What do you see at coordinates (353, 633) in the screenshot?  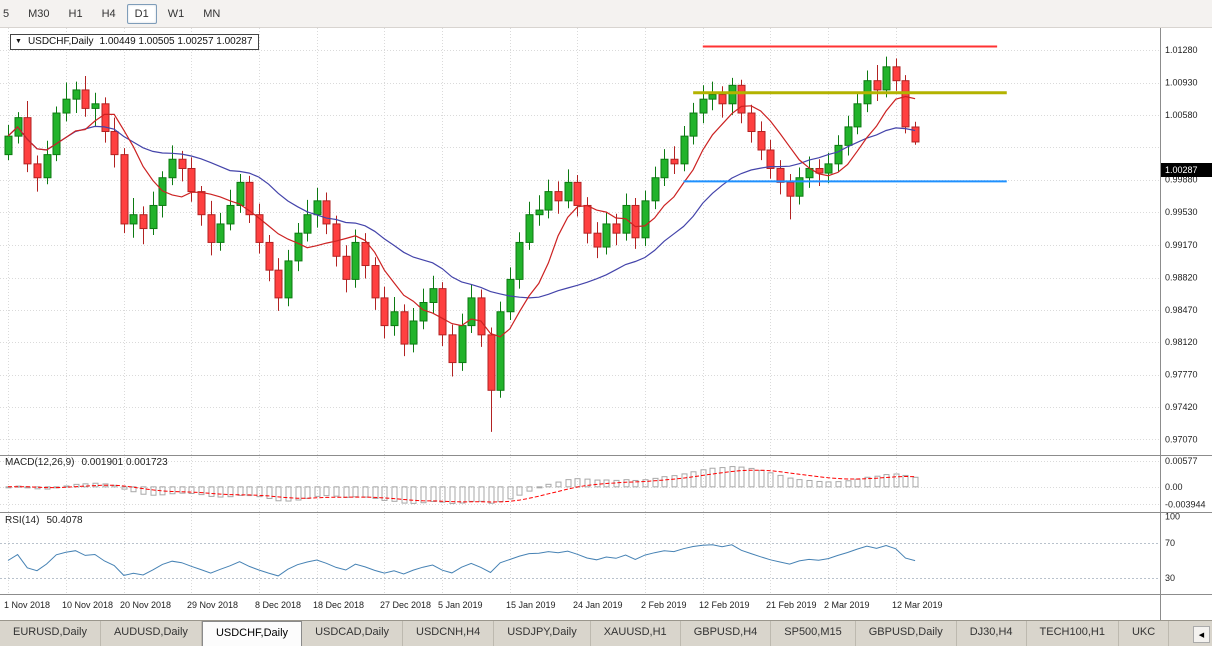 I see `chart-tab-usdcad-daily: USDCAD,Daily` at bounding box center [353, 633].